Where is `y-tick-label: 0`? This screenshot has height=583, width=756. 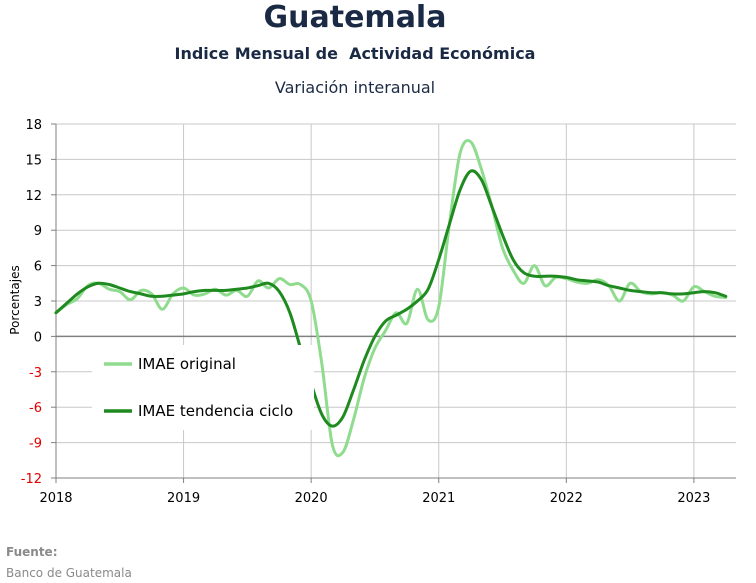
y-tick-label: 0 is located at coordinates (38, 337).